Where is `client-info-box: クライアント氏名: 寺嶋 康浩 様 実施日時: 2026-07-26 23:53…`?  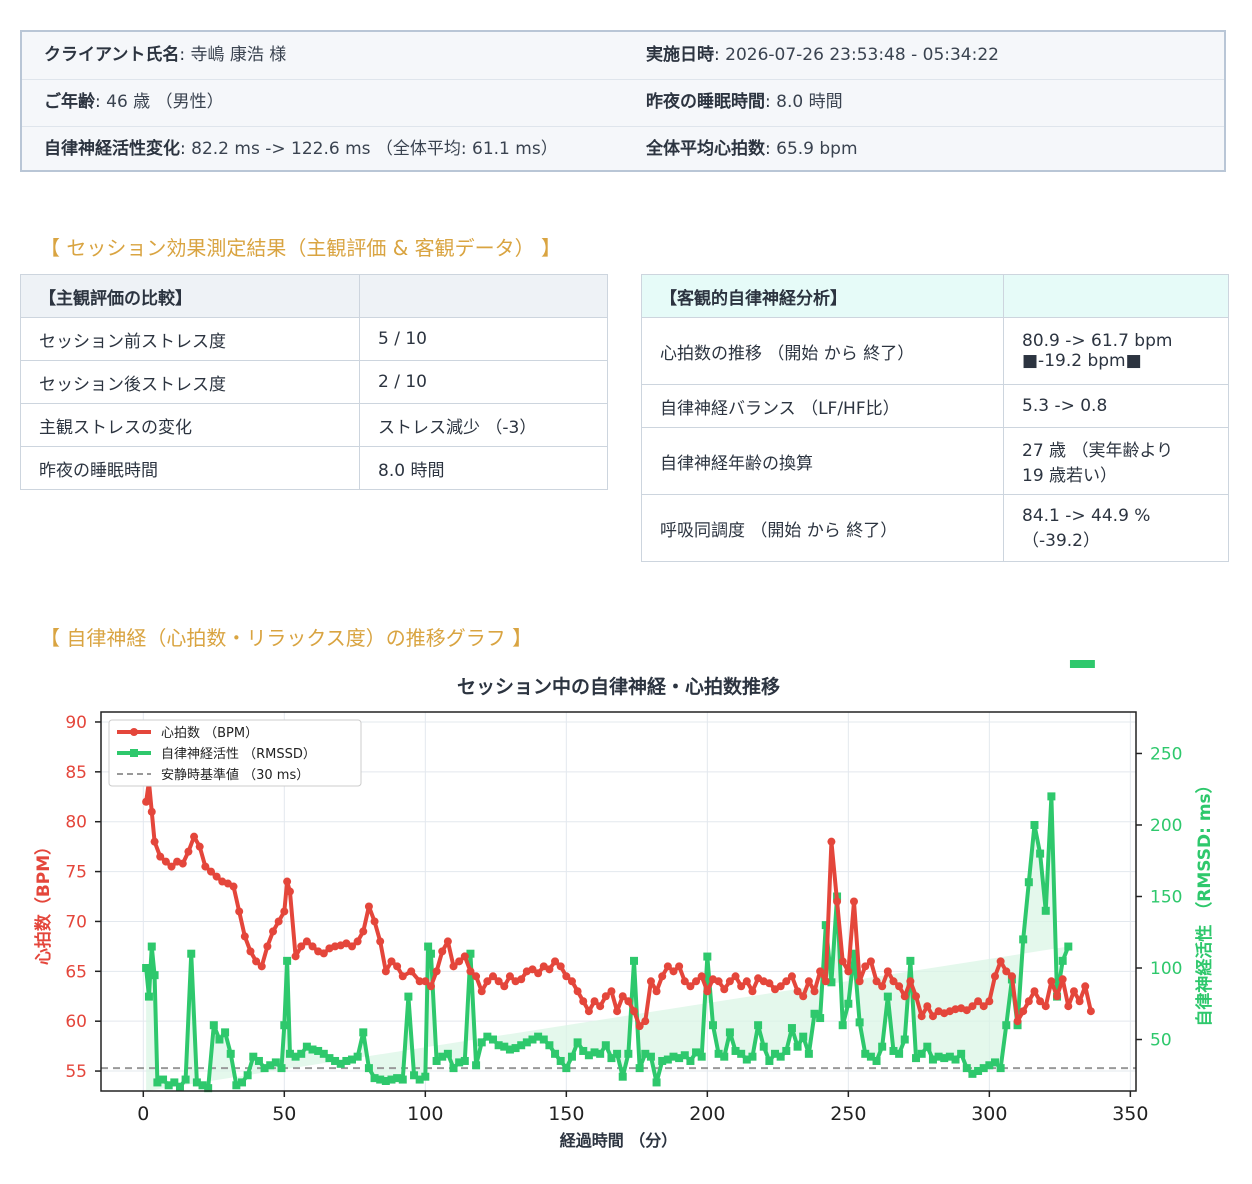 client-info-box: クライアント氏名: 寺嶋 康浩 様 実施日時: 2026-07-26 23:53… is located at coordinates (623, 101).